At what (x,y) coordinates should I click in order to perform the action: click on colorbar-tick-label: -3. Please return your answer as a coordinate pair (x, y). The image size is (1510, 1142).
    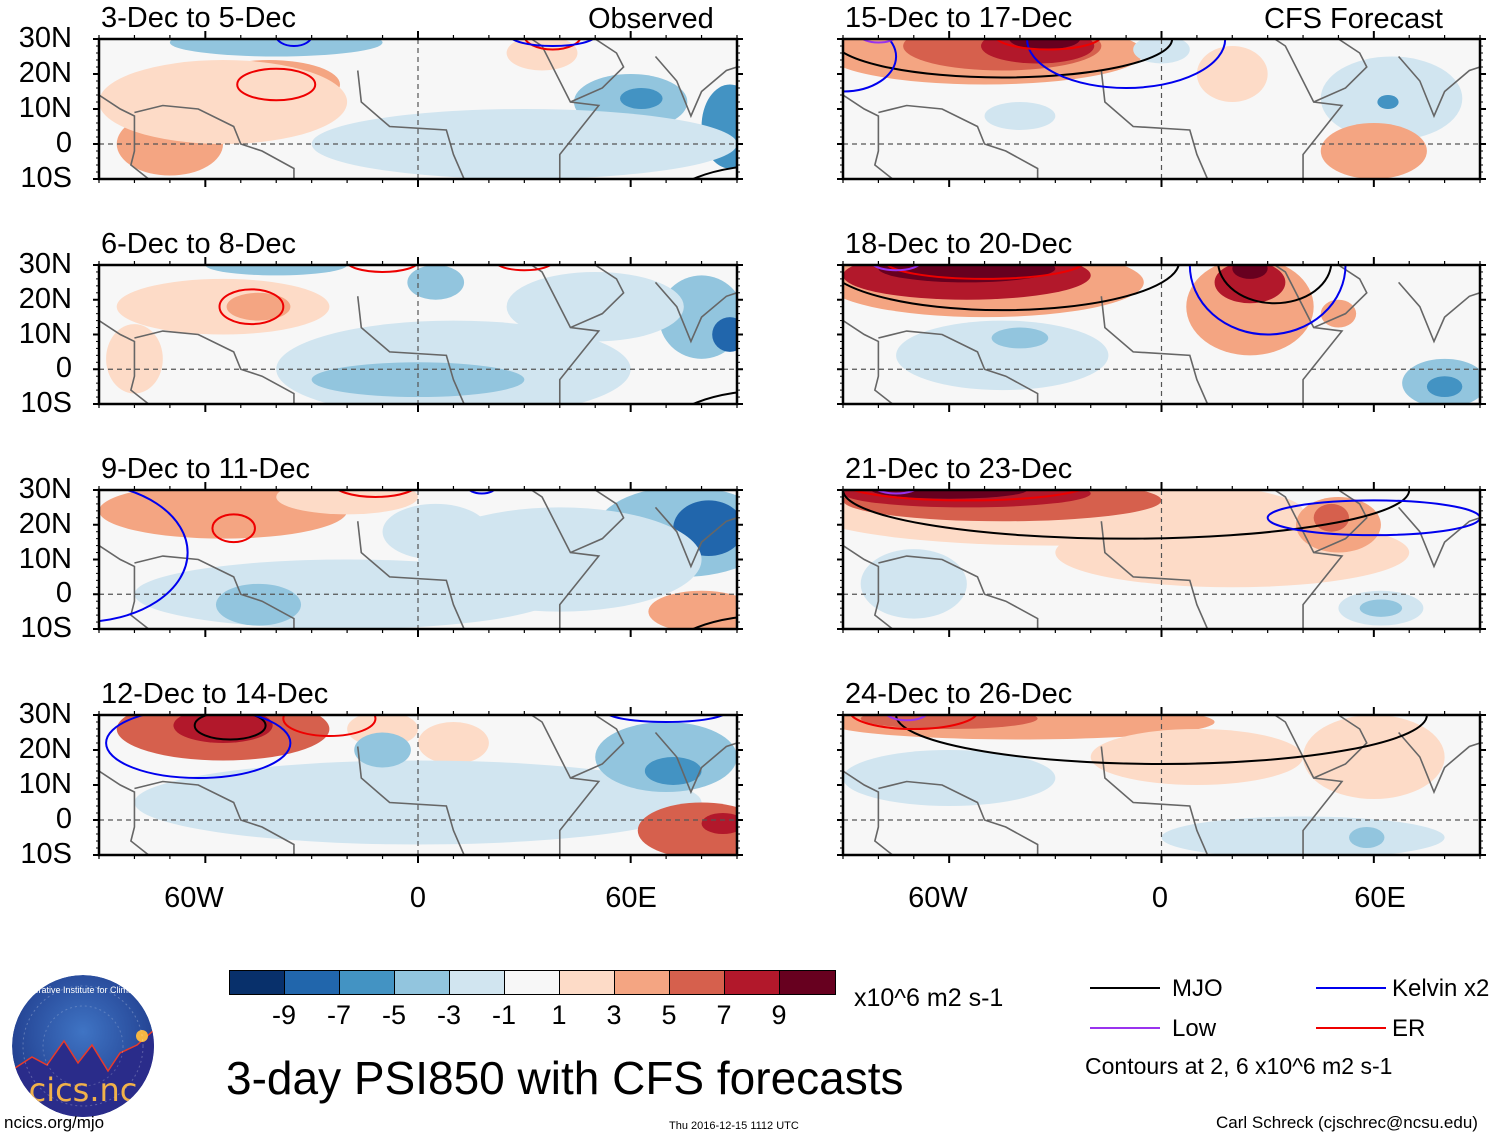
    Looking at the image, I should click on (448, 1015).